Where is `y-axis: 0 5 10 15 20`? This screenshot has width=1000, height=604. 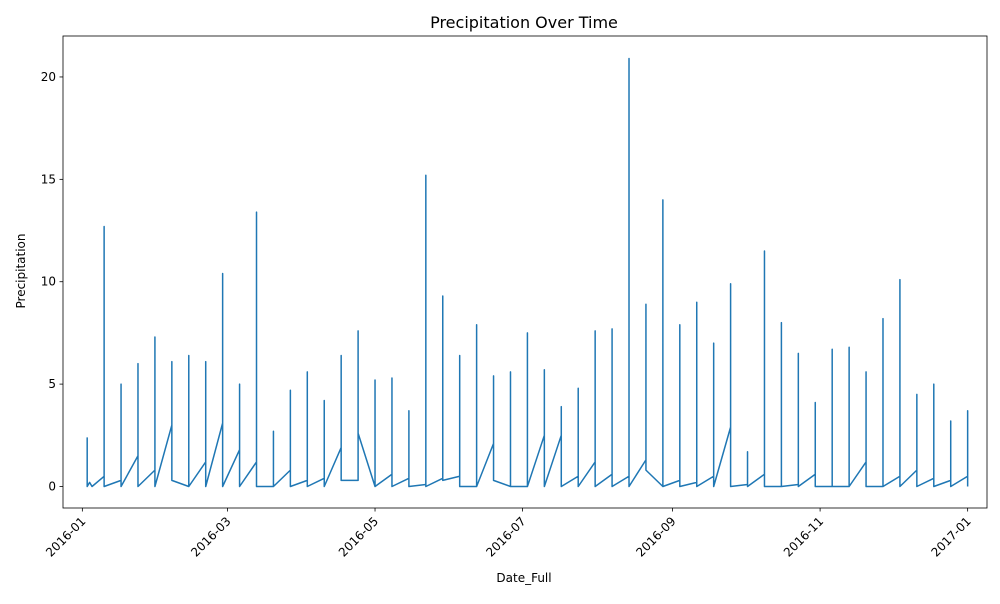 y-axis: 0 5 10 15 20 is located at coordinates (52, 281).